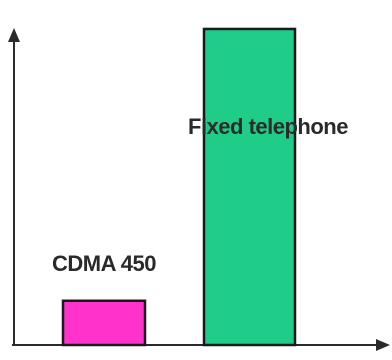 The width and height of the screenshot is (392, 360). I want to click on bar-label-1: Fixed telephone, so click(268, 126).